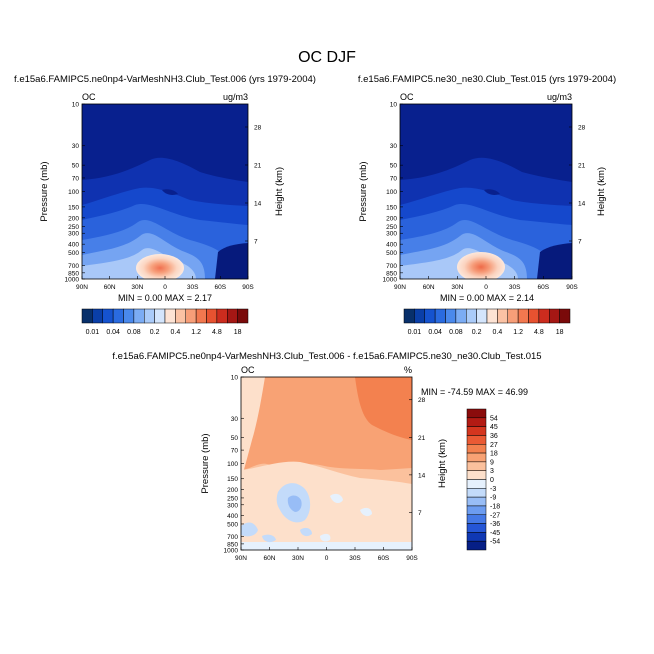 The width and height of the screenshot is (654, 654). What do you see at coordinates (73, 192) in the screenshot?
I see `y-tick-label: 100` at bounding box center [73, 192].